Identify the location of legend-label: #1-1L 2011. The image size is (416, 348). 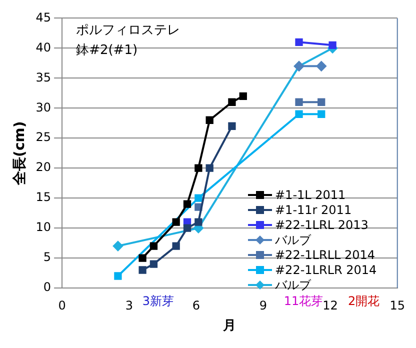
(310, 195).